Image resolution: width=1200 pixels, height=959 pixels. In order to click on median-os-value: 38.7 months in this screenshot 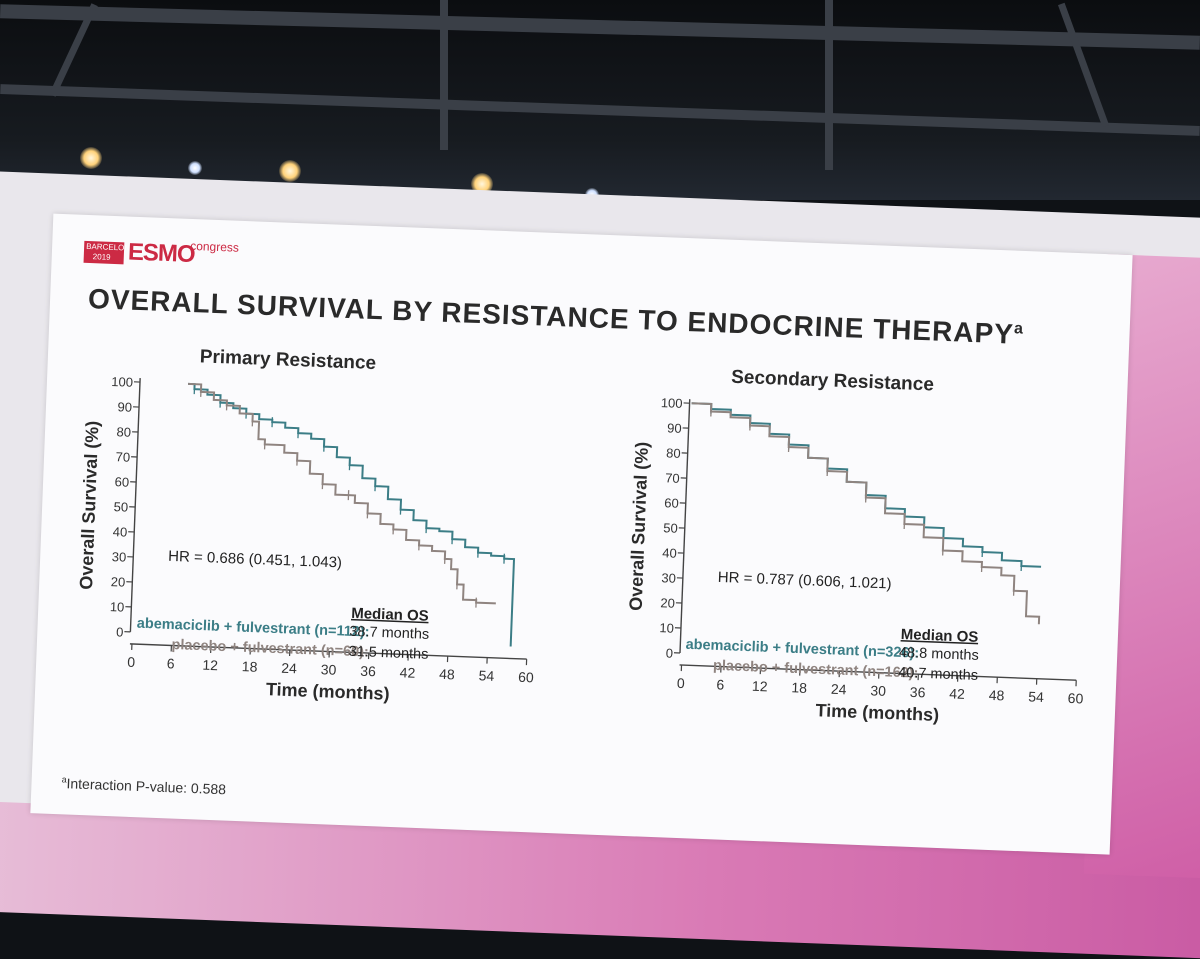, I will do `click(389, 633)`.